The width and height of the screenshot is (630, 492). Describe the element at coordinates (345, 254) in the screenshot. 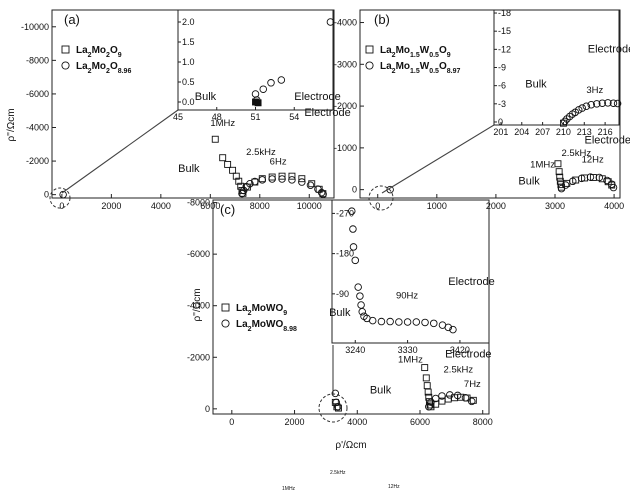

I see `panel-c-inset-y-tick-label: -180` at that location.